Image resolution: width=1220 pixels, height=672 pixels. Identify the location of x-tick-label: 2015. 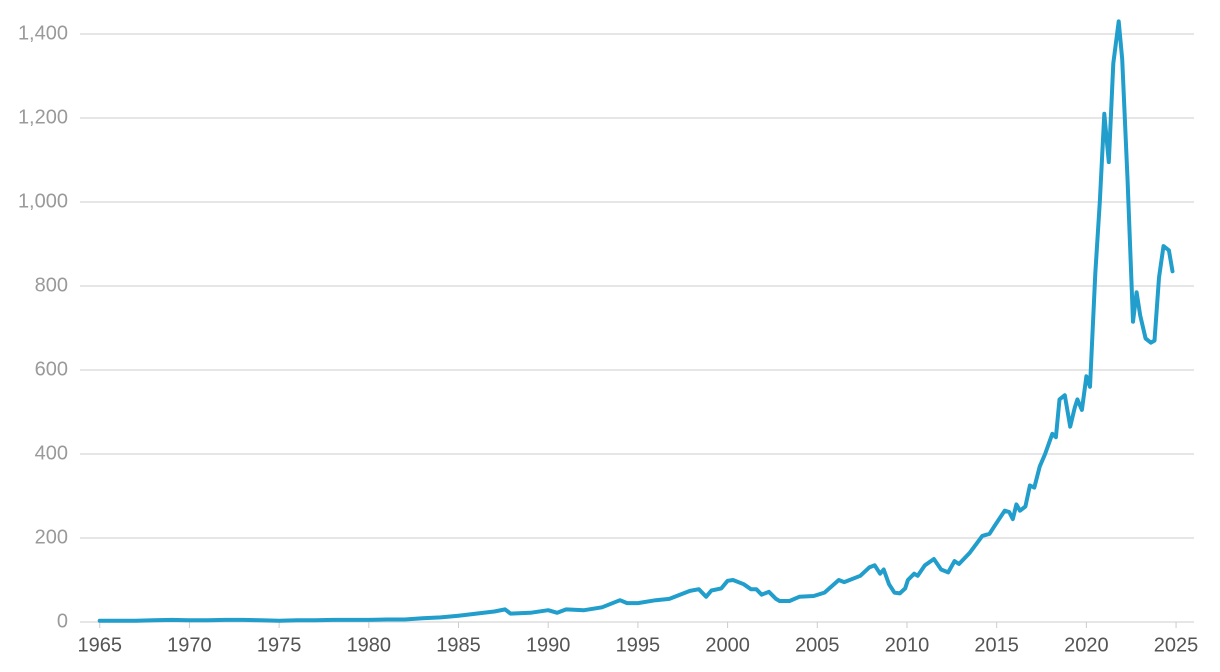
(996, 645).